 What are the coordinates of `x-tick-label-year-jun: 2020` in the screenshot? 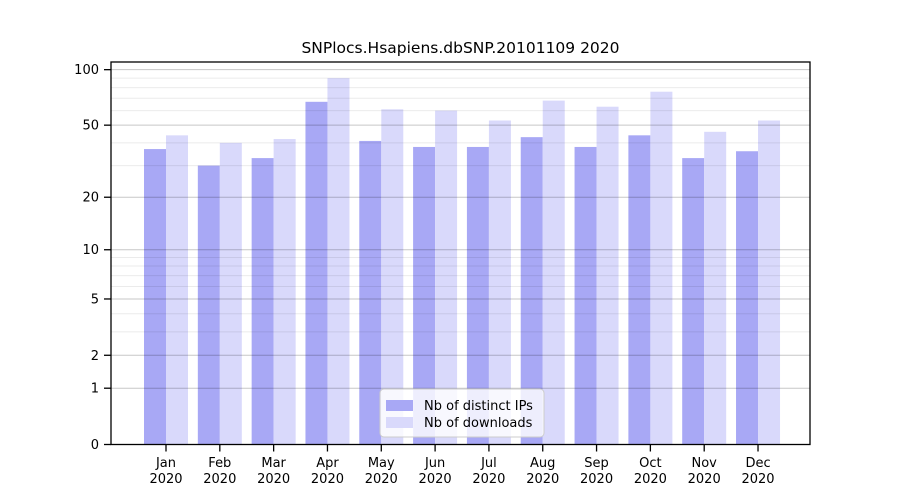 It's located at (435, 479).